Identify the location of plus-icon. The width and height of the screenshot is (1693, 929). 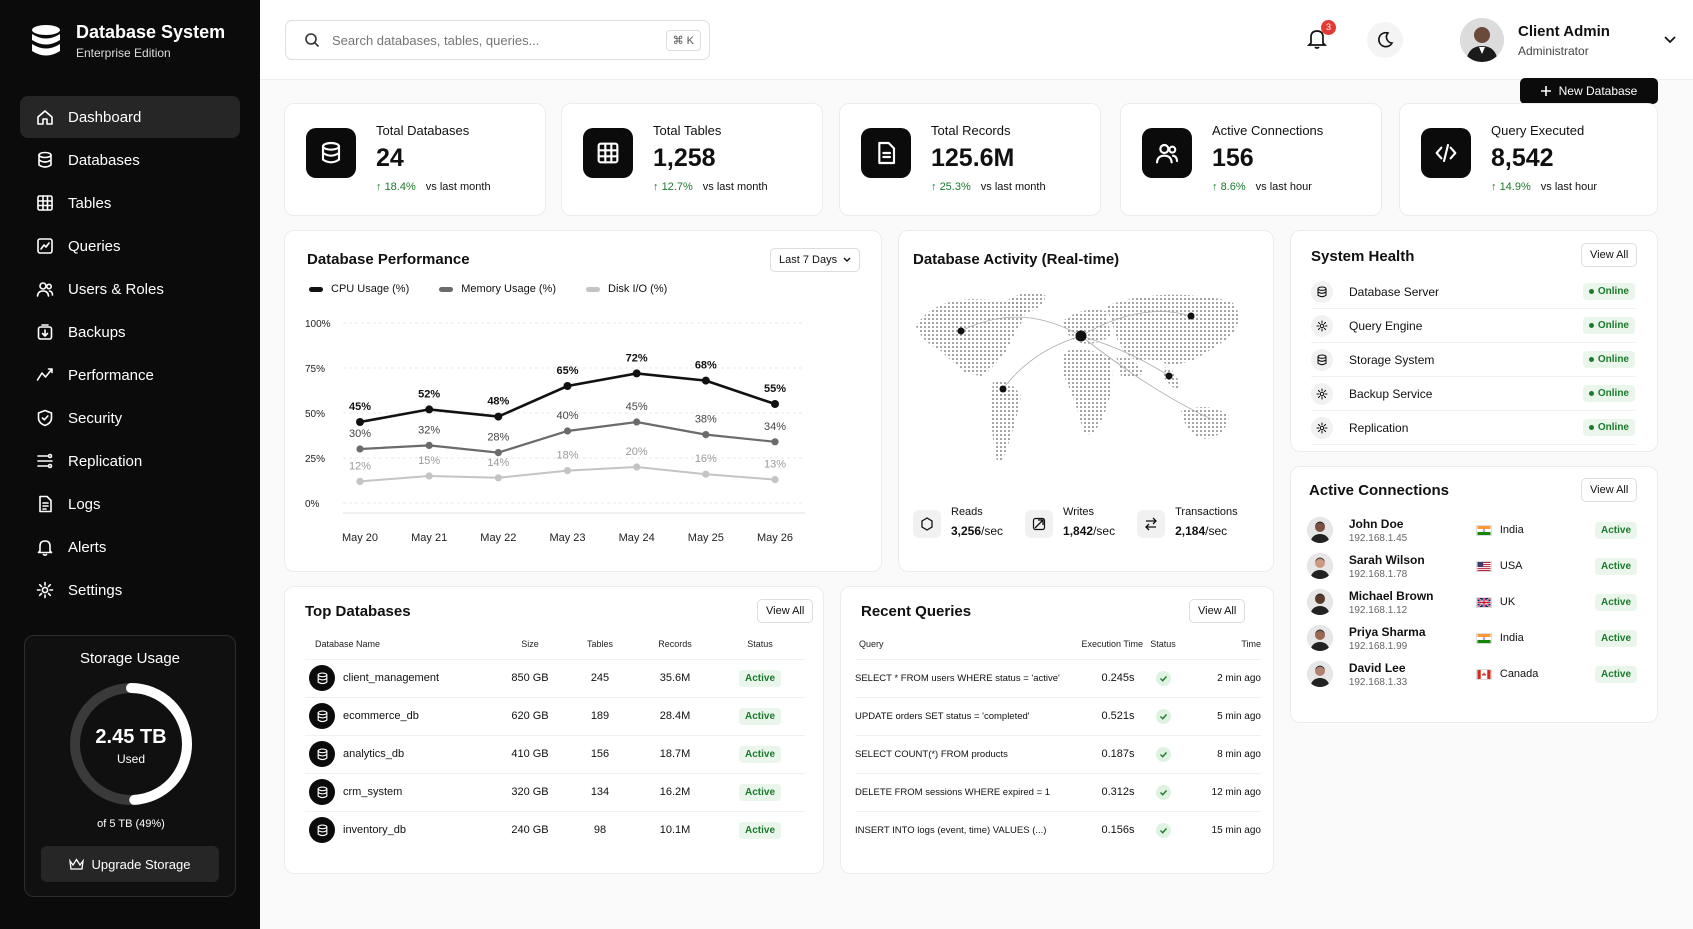
(1545, 91).